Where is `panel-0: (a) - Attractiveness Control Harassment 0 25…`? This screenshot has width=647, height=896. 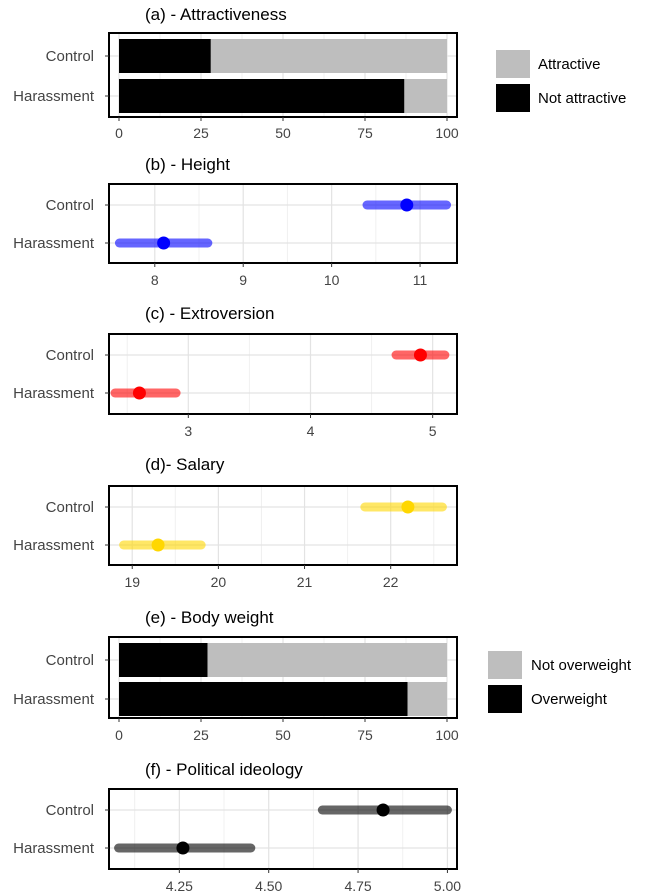 panel-0: (a) - Attractiveness Control Harassment 0 25… is located at coordinates (319, 73).